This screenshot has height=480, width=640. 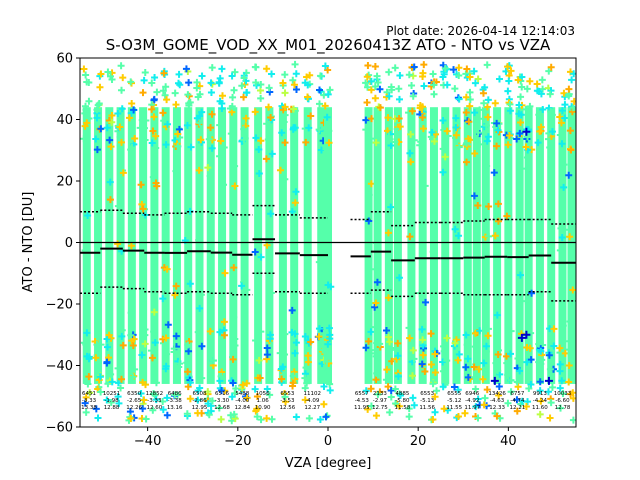 I want to click on bin-annotation: 6553, so click(x=287, y=394).